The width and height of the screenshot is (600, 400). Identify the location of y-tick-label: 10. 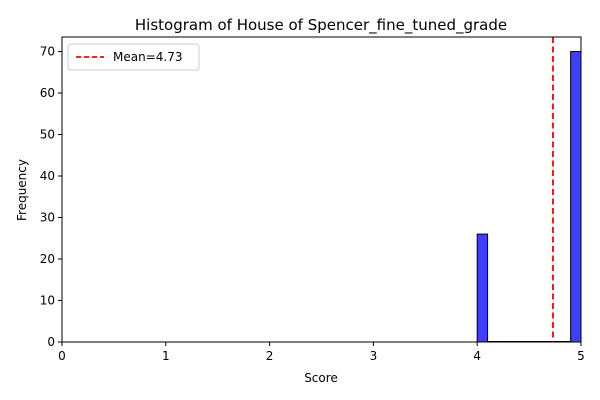
(47, 301).